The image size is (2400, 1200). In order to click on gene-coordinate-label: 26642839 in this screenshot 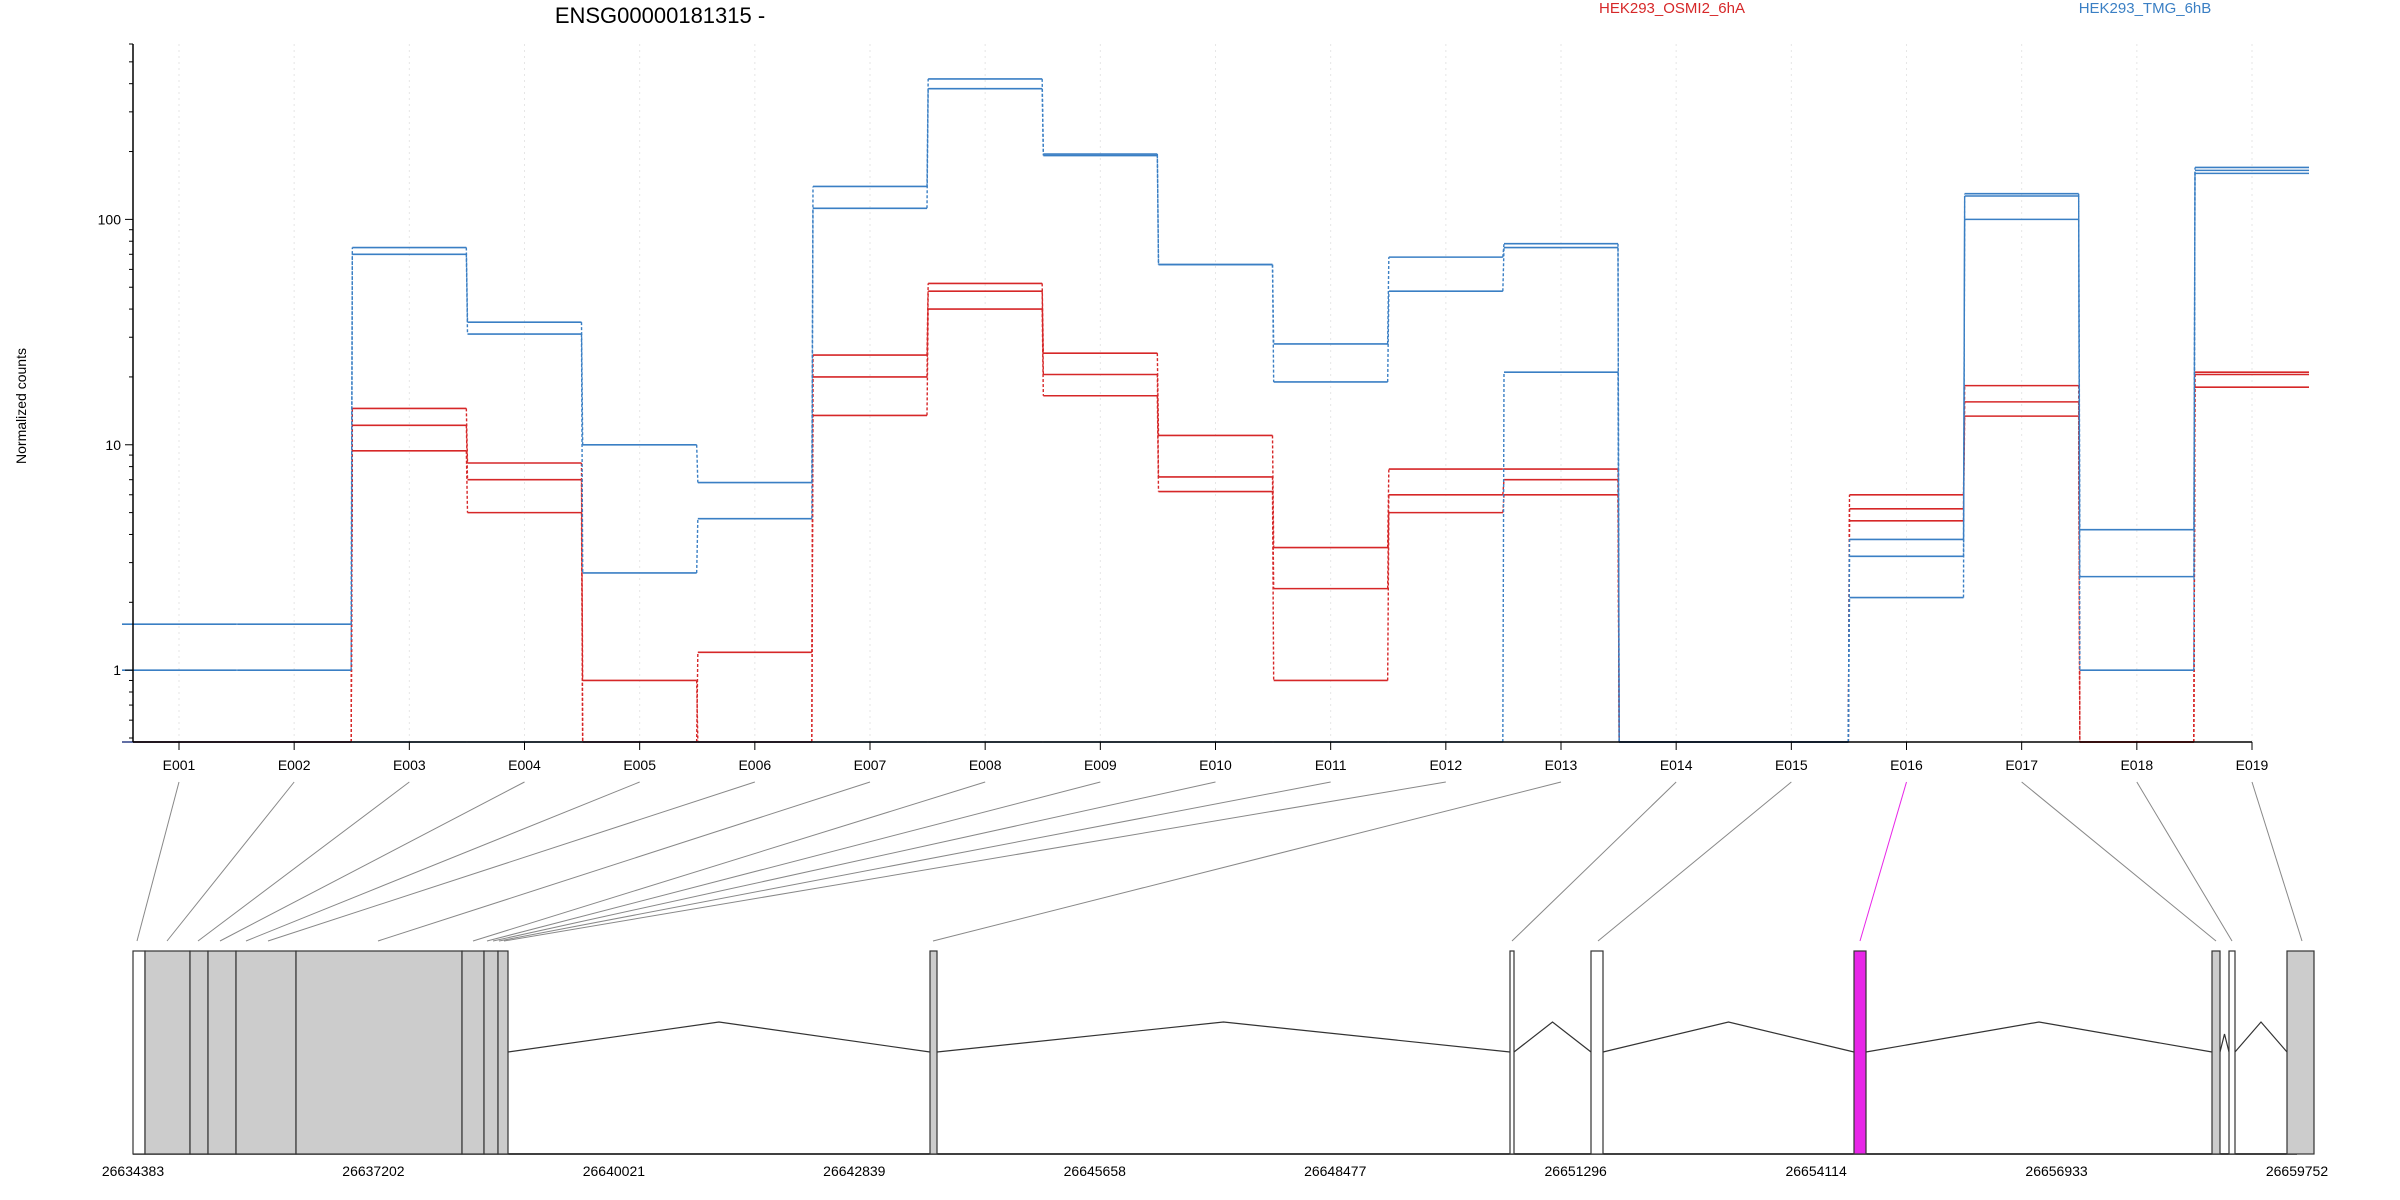, I will do `click(854, 1171)`.